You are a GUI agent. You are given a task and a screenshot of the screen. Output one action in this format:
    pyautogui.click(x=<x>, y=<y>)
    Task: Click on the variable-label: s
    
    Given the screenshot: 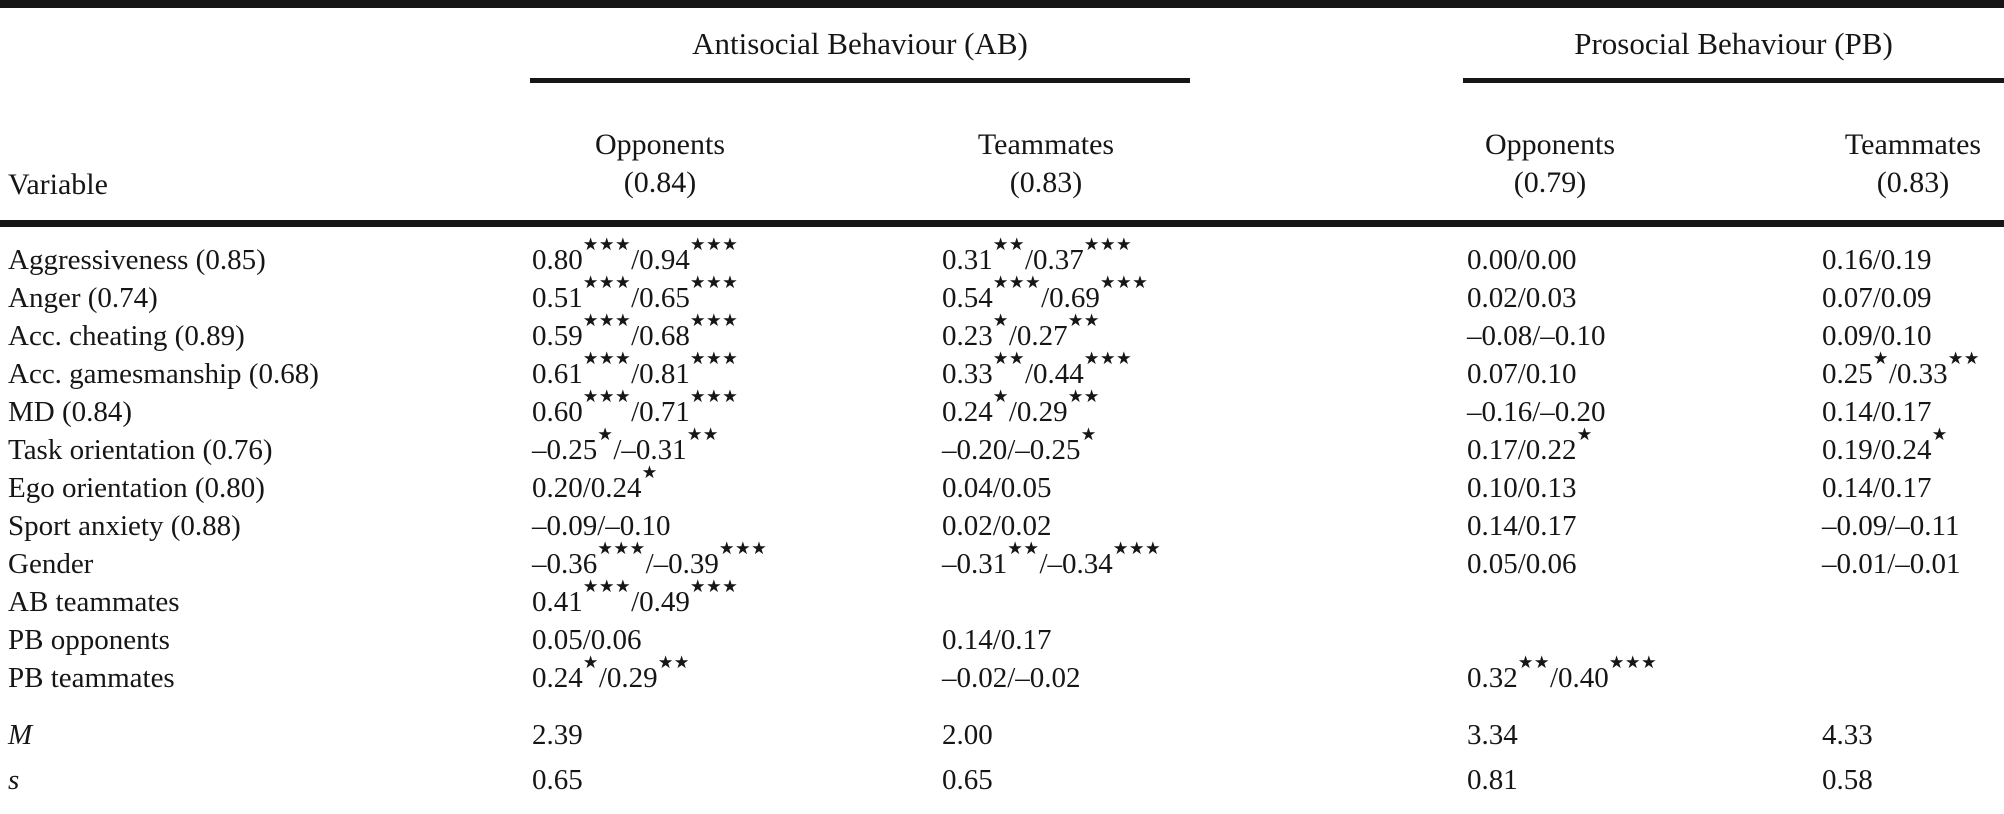 What is the action you would take?
    pyautogui.click(x=14, y=780)
    